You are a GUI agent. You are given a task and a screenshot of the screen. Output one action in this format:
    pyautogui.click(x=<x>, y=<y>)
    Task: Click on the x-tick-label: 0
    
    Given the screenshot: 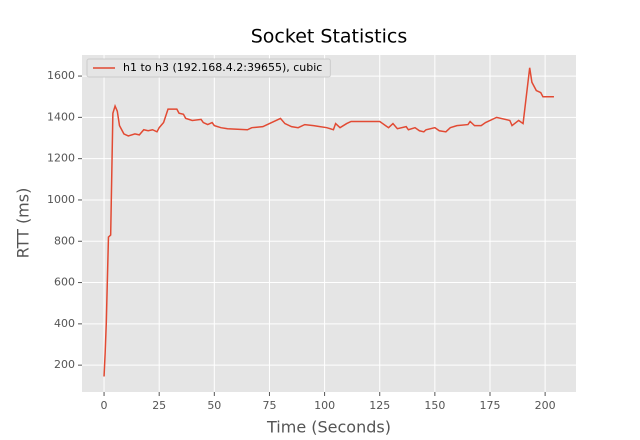 What is the action you would take?
    pyautogui.click(x=104, y=405)
    